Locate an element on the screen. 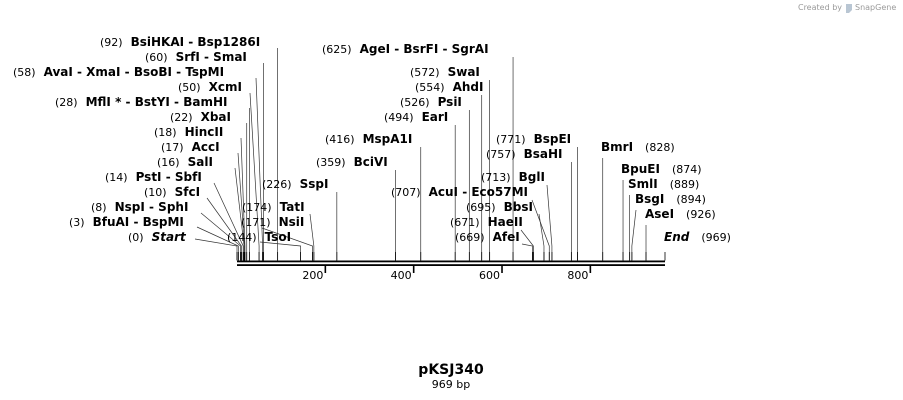 The width and height of the screenshot is (903, 400). site-label-mspa1i: (416) MspA1I is located at coordinates (368, 139).